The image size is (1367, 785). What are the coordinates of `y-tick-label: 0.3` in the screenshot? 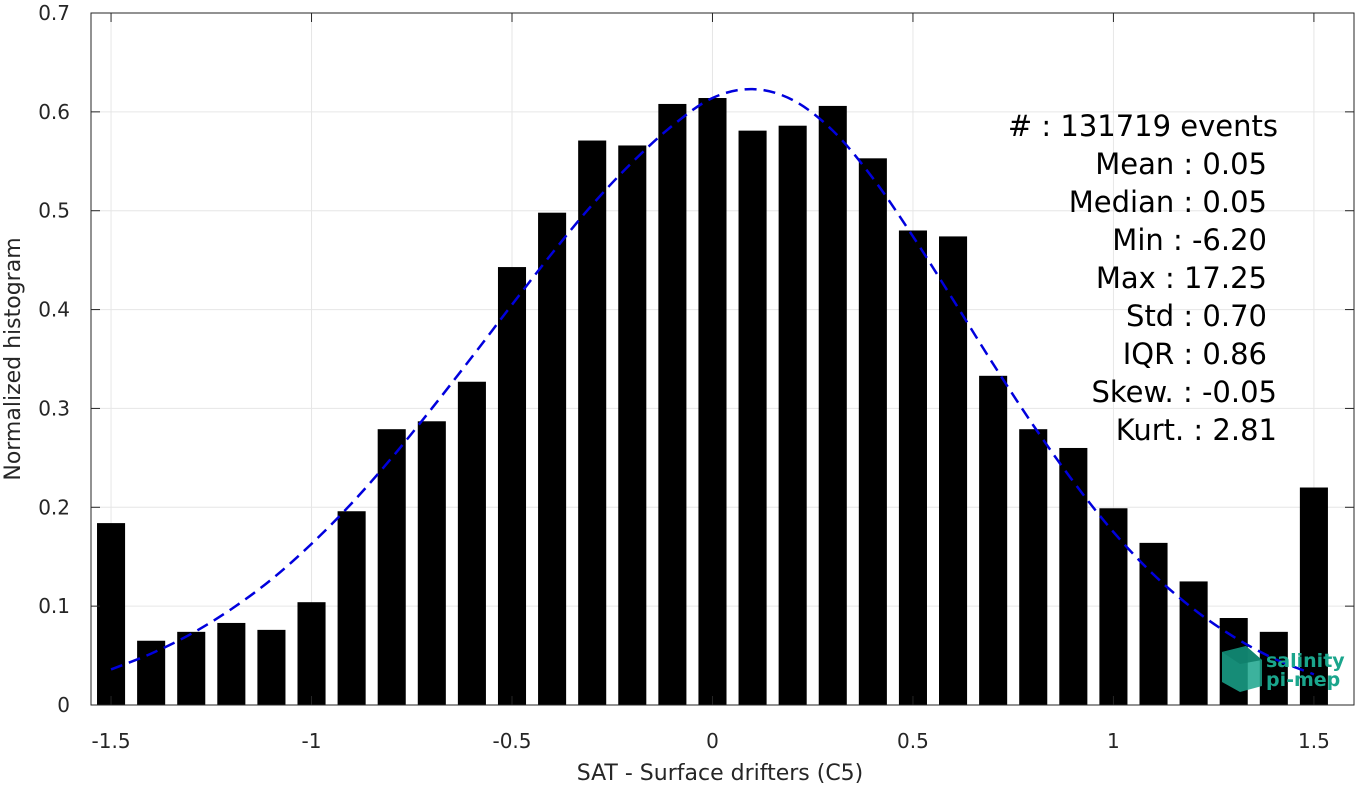 It's located at (54, 408).